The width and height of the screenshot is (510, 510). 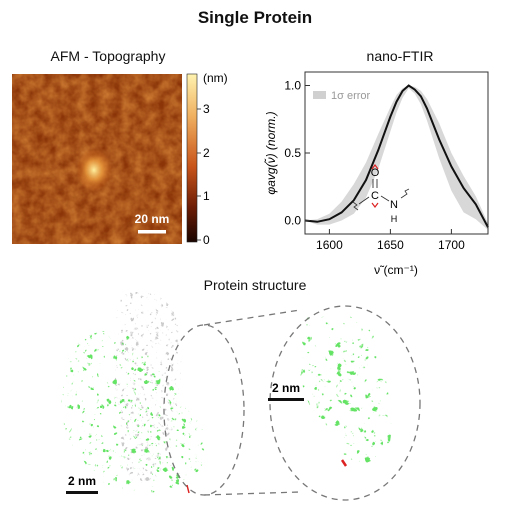 I want to click on red-marker-right, so click(x=344, y=463).